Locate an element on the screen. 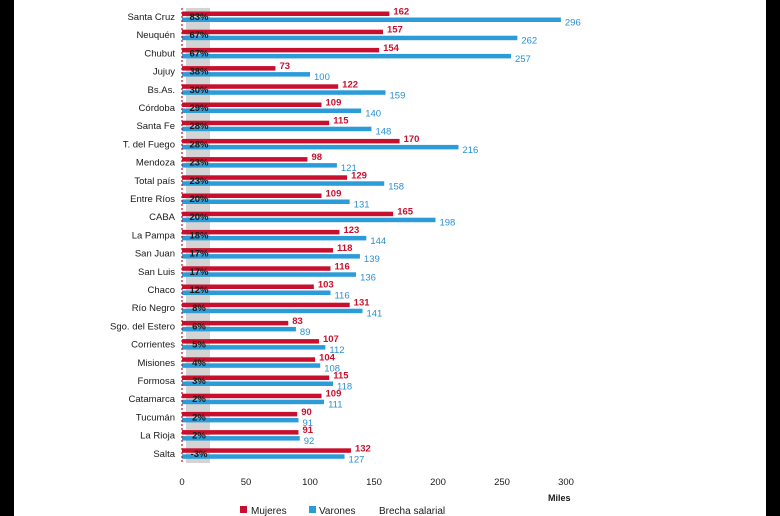 This screenshot has width=780, height=516. brecha-label-corrientes: 5% is located at coordinates (199, 345).